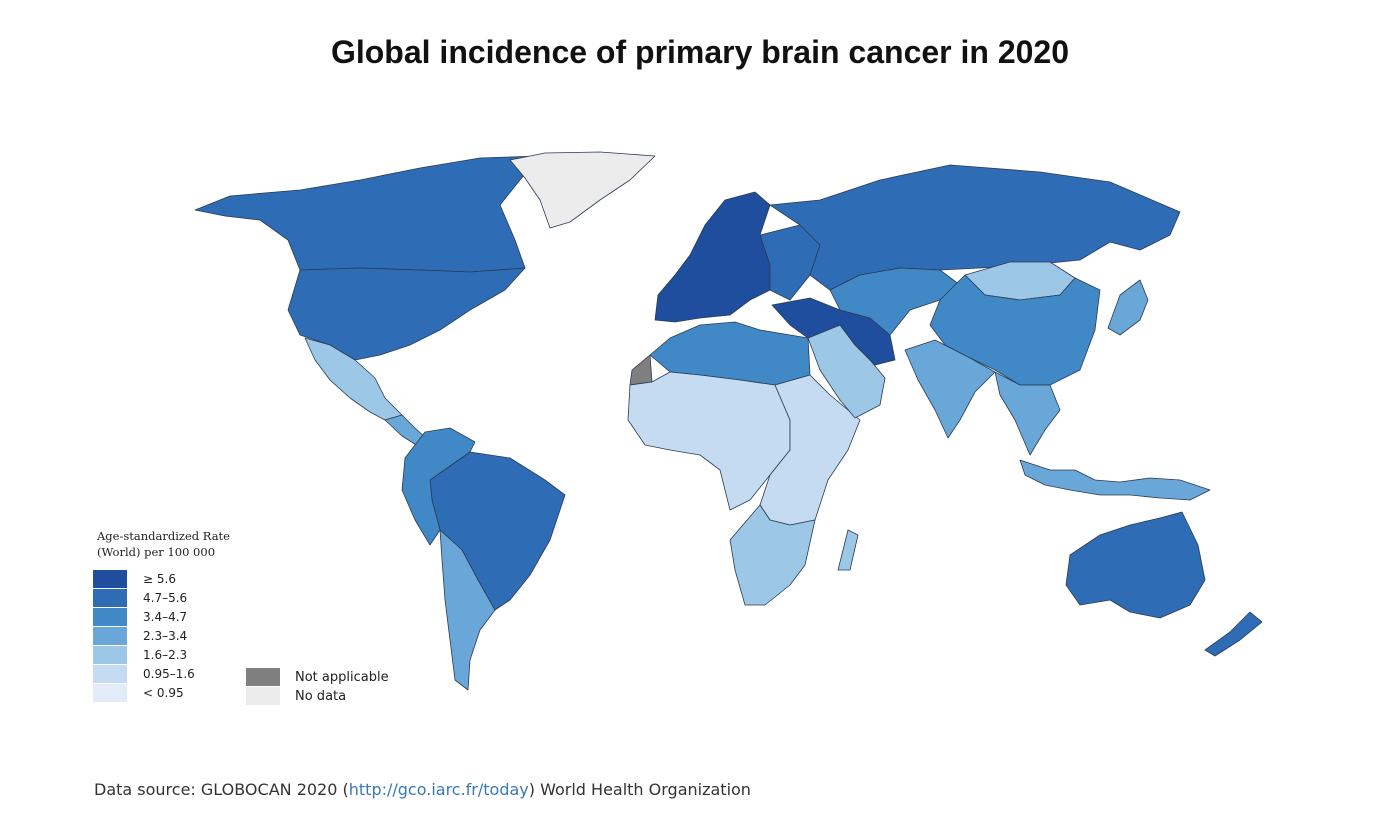  I want to click on legend-class-6: 0.95–1.6, so click(158, 674).